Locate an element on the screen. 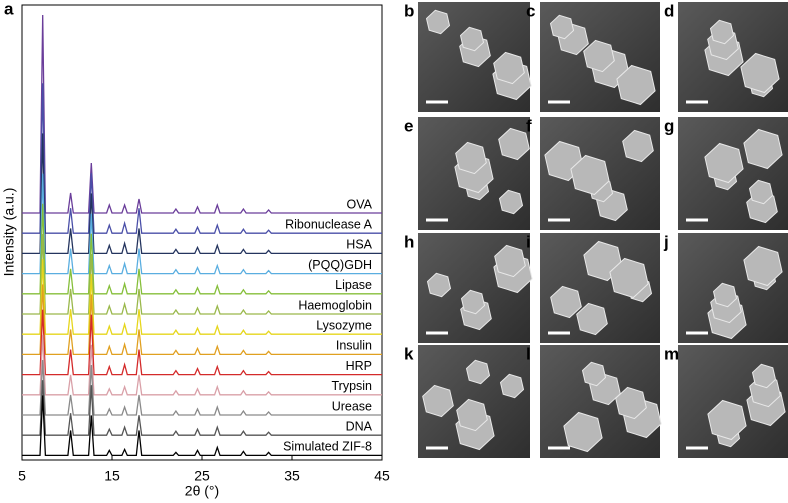 This screenshot has width=788, height=503. x-tick-label: 45 is located at coordinates (382, 476).